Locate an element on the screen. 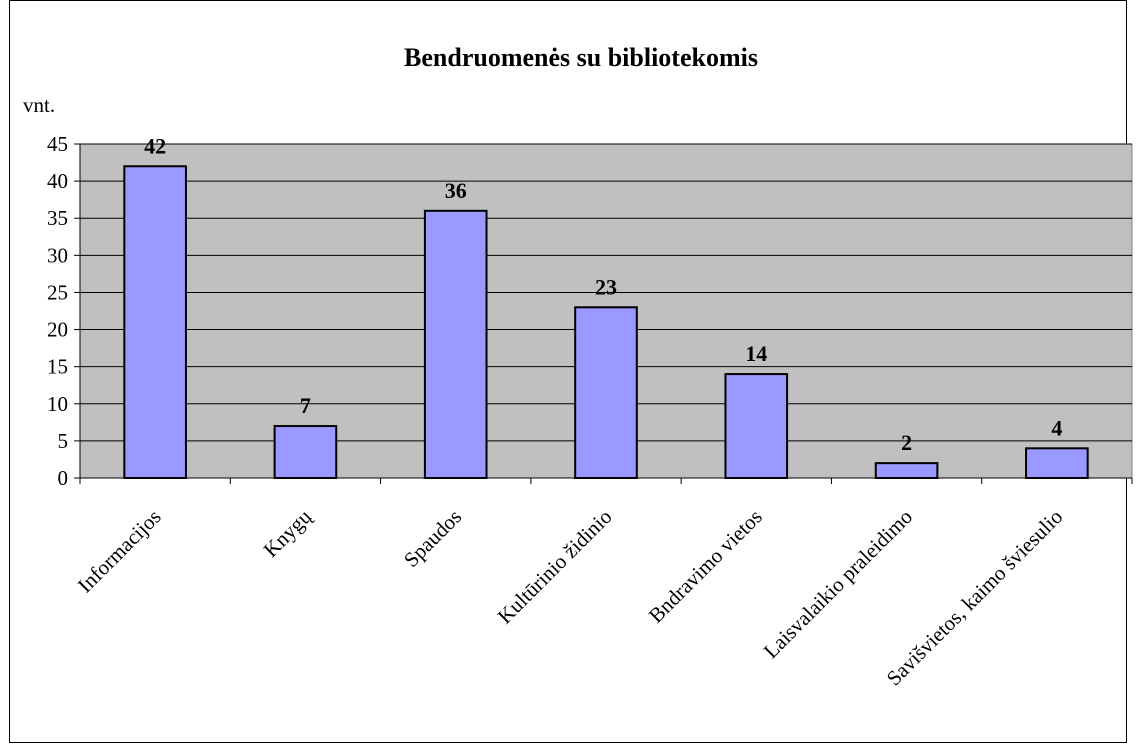  y-tick-label: 15 is located at coordinates (57, 367).